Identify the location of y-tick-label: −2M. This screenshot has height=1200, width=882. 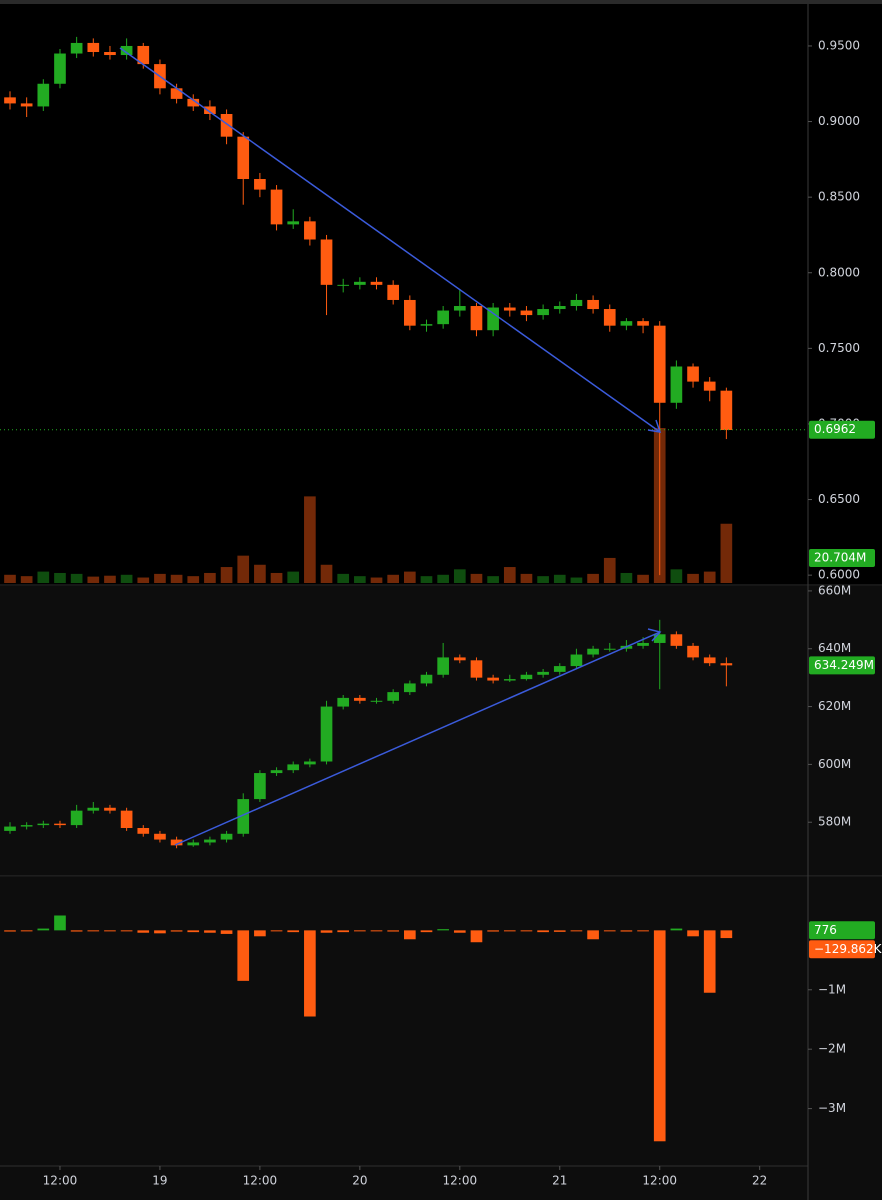
(832, 1049).